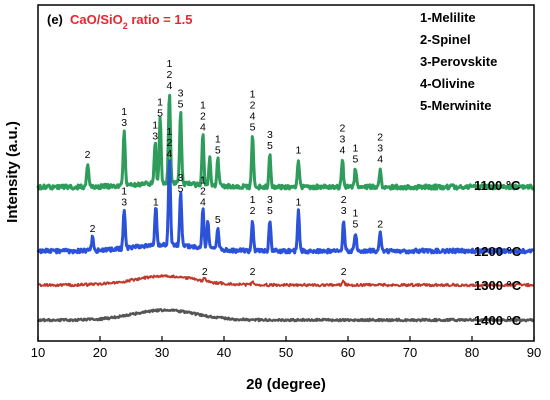  What do you see at coordinates (286, 384) in the screenshot?
I see `x-axis-title: 2θ (degree)` at bounding box center [286, 384].